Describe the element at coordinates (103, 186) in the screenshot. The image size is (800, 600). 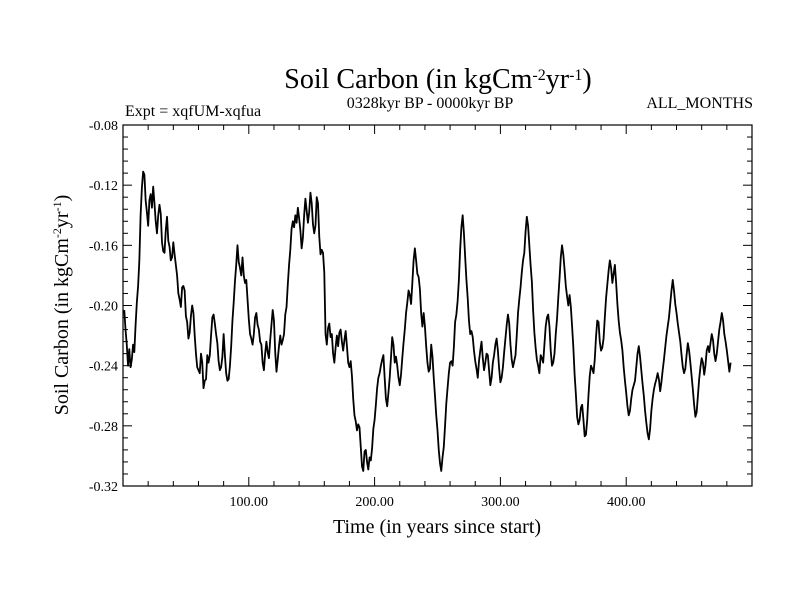
I see `y-tick-label: -0.12` at that location.